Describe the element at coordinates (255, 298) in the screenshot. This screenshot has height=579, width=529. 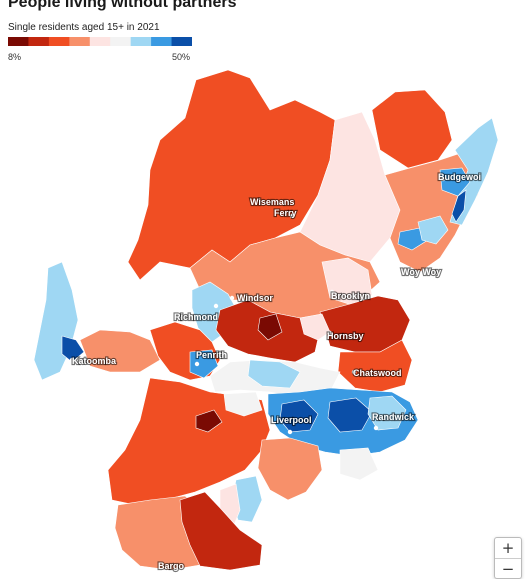
I see `label-windsor: Windsor` at that location.